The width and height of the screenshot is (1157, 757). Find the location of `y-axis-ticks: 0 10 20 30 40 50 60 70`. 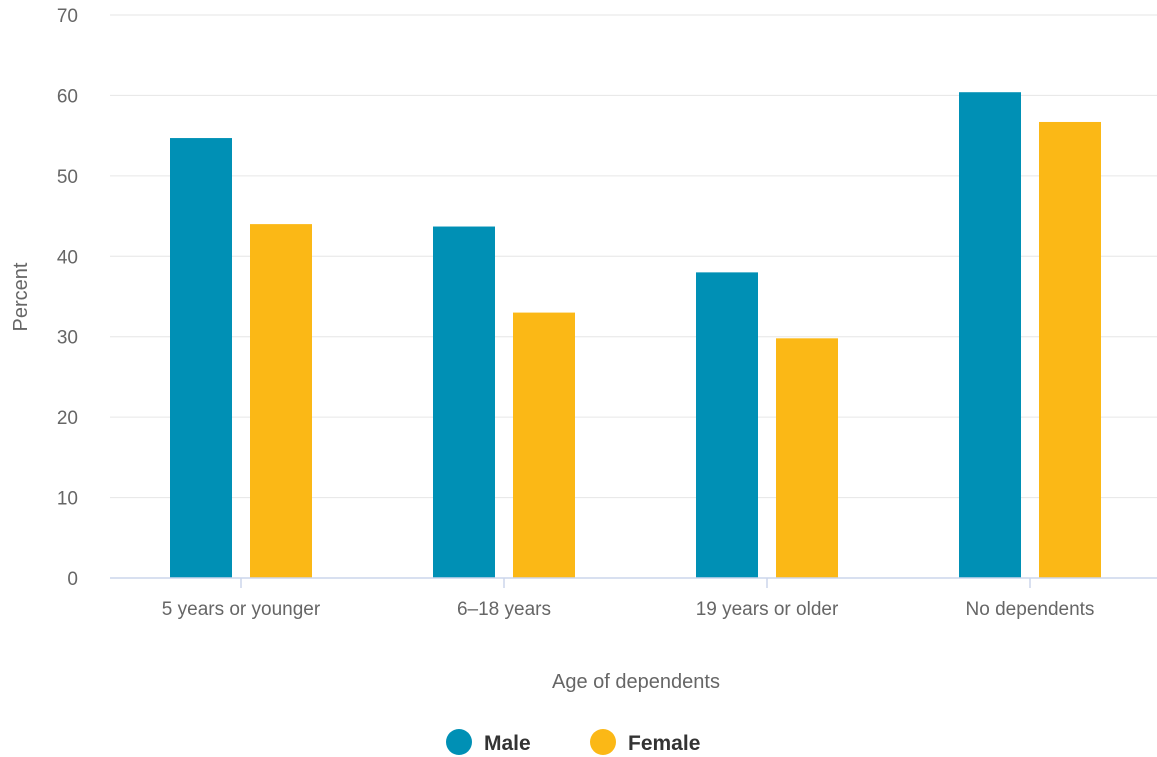

y-axis-ticks: 0 10 20 30 40 50 60 70 is located at coordinates (67, 298).